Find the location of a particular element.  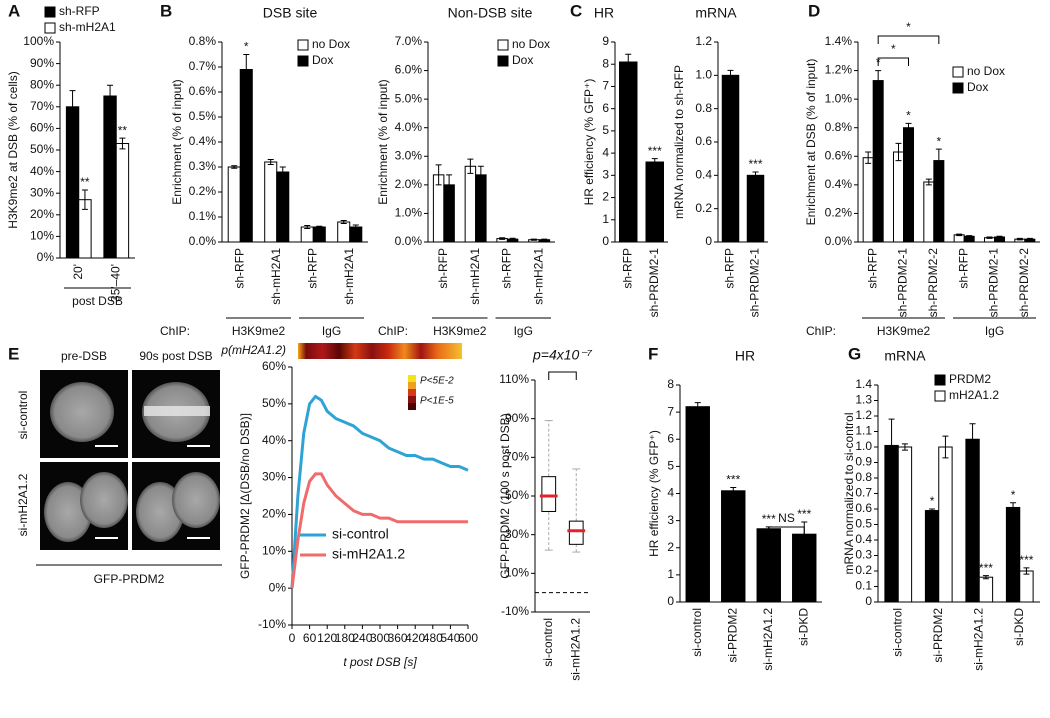

legend-label: mH2A1.2 is located at coordinates (974, 395).